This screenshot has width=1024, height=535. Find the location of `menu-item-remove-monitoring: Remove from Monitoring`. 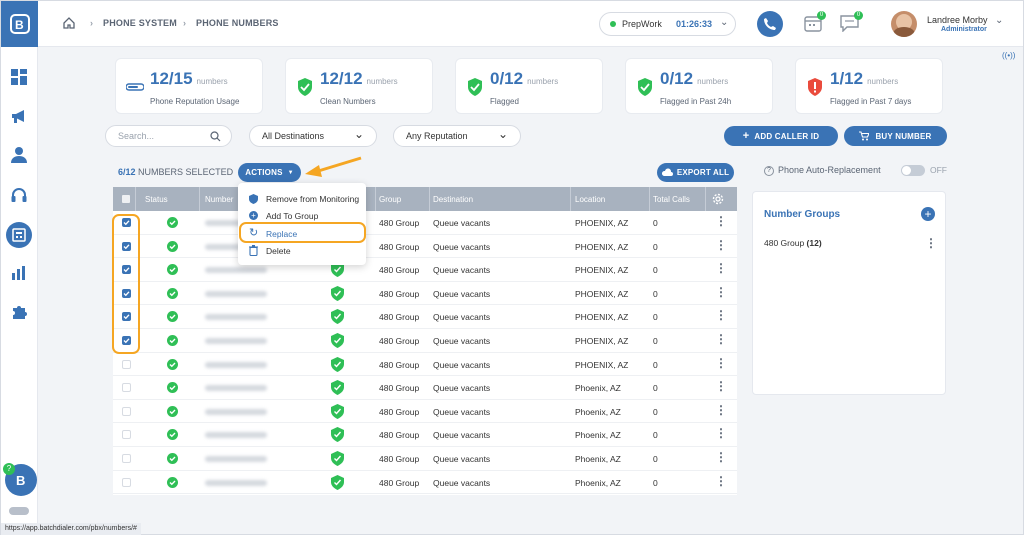

menu-item-remove-monitoring: Remove from Monitoring is located at coordinates (302, 199).